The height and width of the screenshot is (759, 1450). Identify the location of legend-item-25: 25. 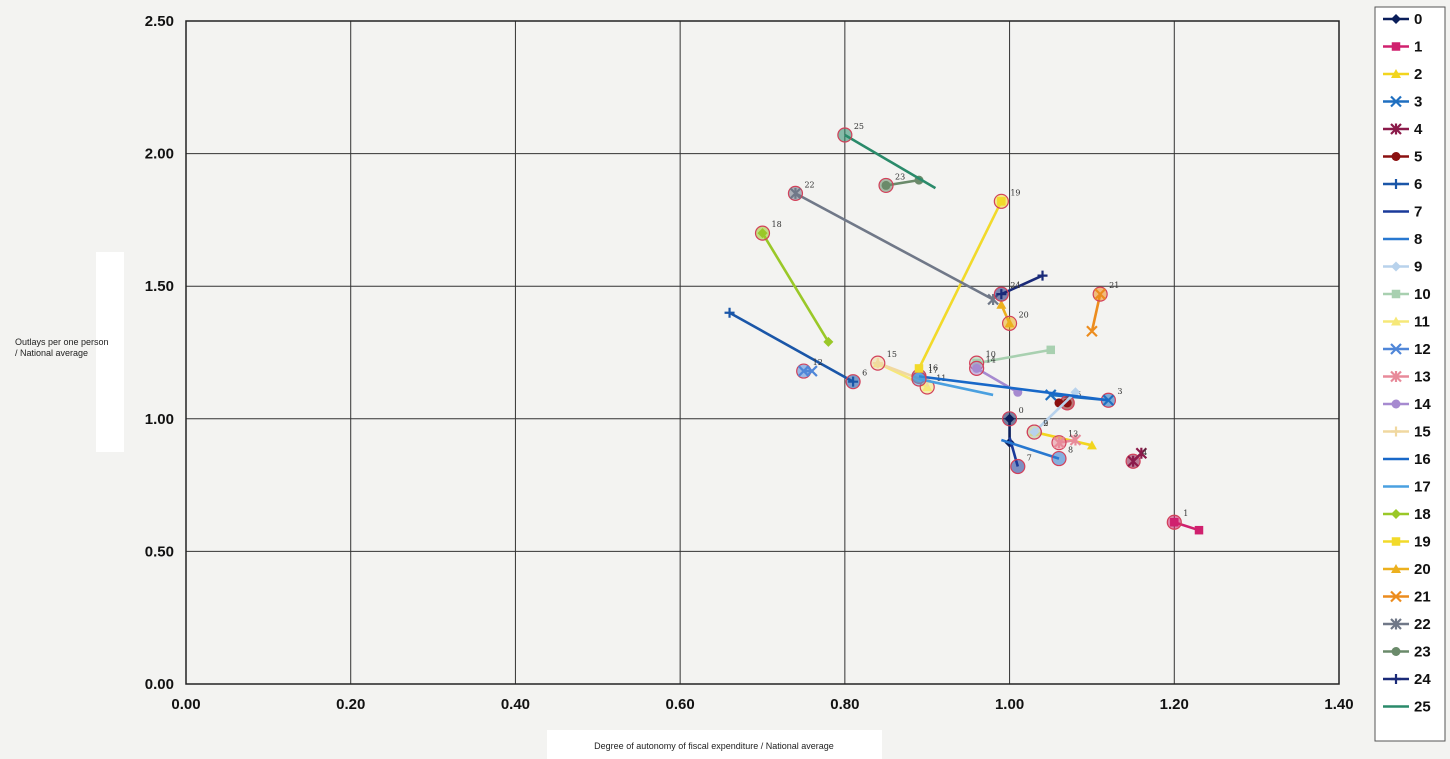
(1407, 707).